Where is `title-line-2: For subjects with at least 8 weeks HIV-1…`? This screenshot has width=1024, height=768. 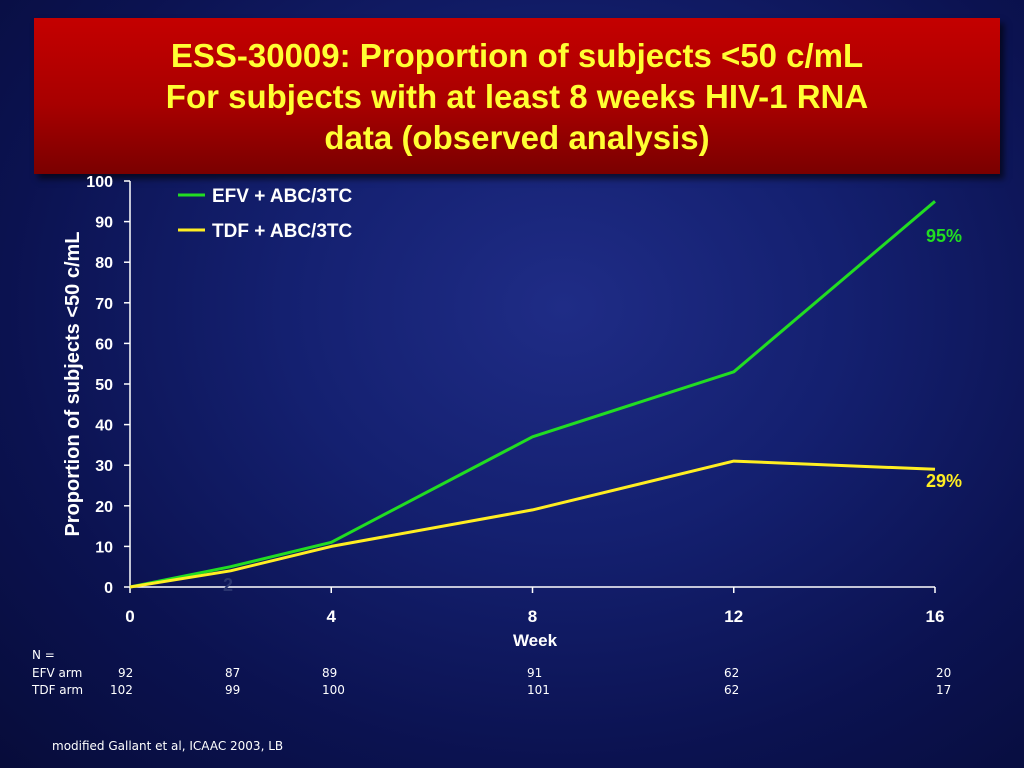 title-line-2: For subjects with at least 8 weeks HIV-1… is located at coordinates (517, 96).